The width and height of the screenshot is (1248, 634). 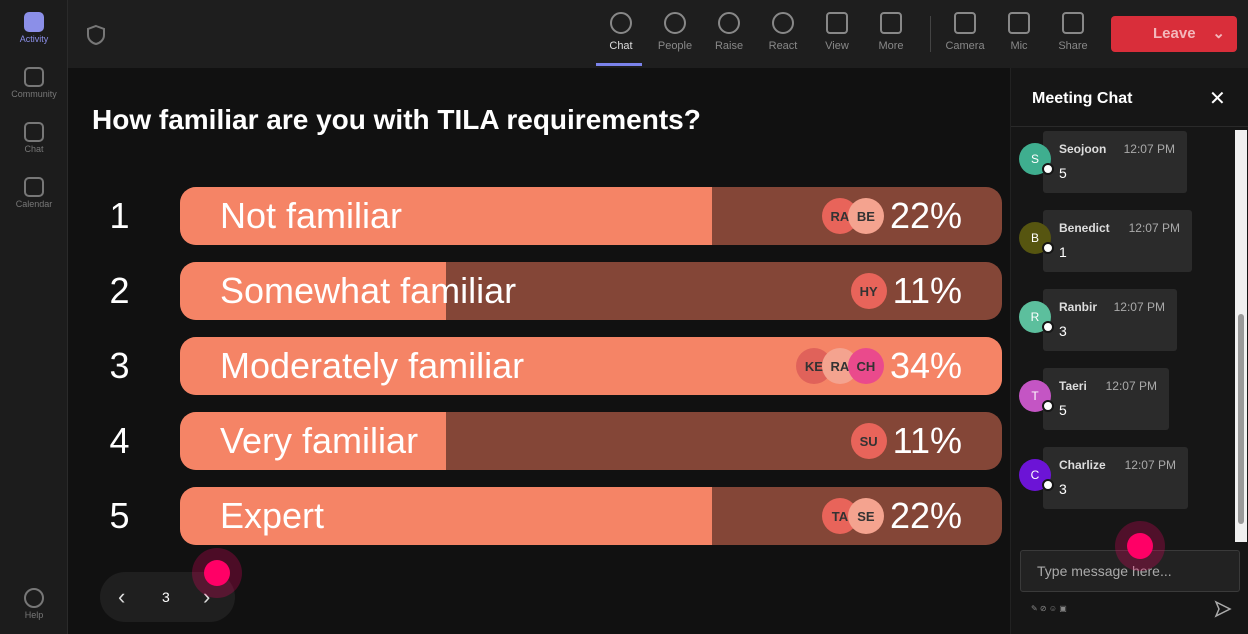 I want to click on sidebar-item: Chat, so click(x=34, y=138).